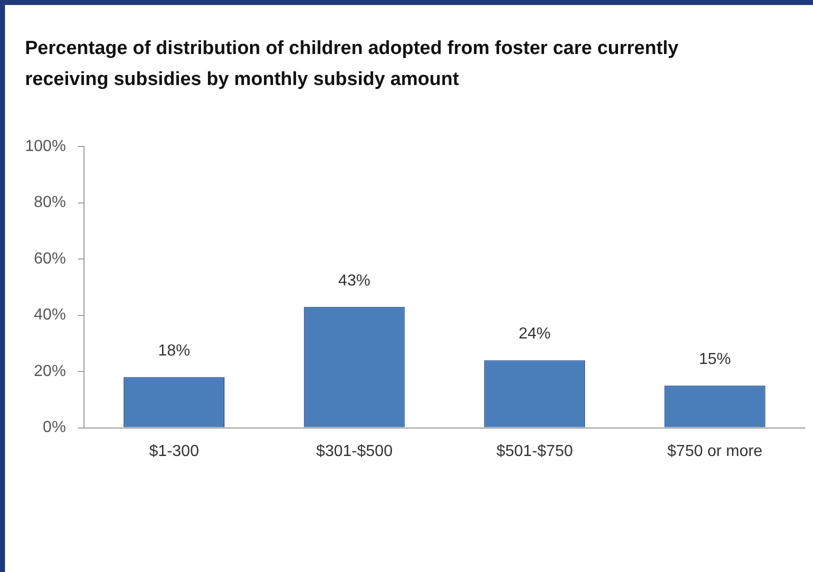 The height and width of the screenshot is (572, 813). Describe the element at coordinates (352, 64) in the screenshot. I see `chart-title: Percentage of distribution of children adopted from foster care currently receiving subsidies by monthly subsidy amount` at that location.